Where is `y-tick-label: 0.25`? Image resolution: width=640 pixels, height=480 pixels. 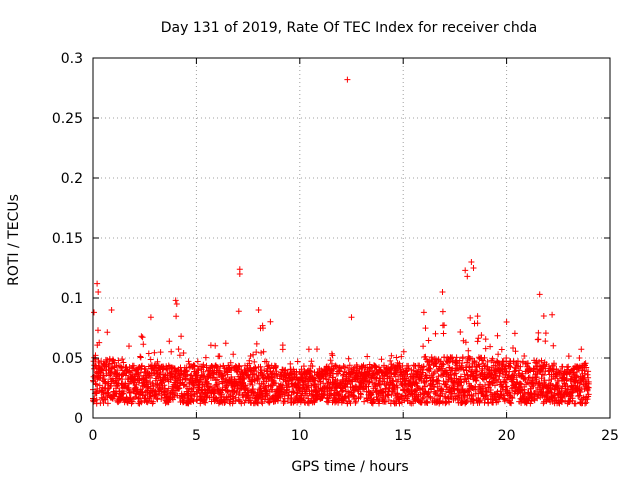
y-tick-label: 0.25 is located at coordinates (67, 119).